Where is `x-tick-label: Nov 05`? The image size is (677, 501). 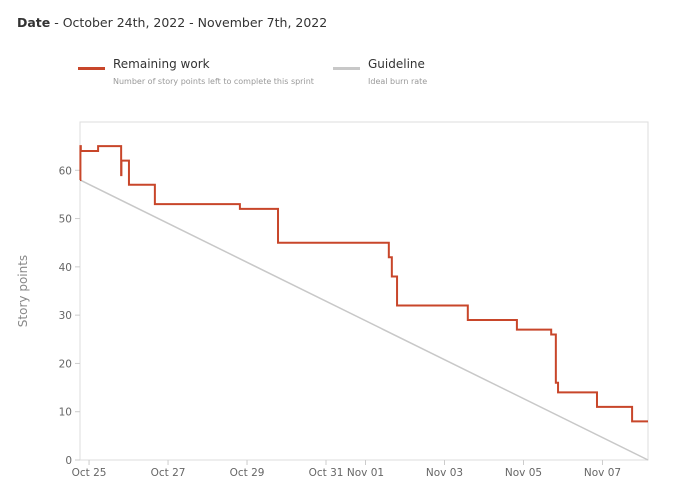 x-tick-label: Nov 05 is located at coordinates (523, 473).